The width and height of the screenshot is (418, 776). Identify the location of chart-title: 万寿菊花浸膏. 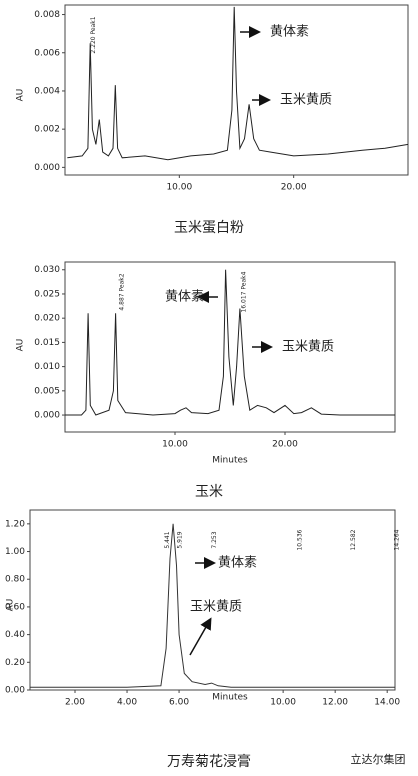
(209, 761).